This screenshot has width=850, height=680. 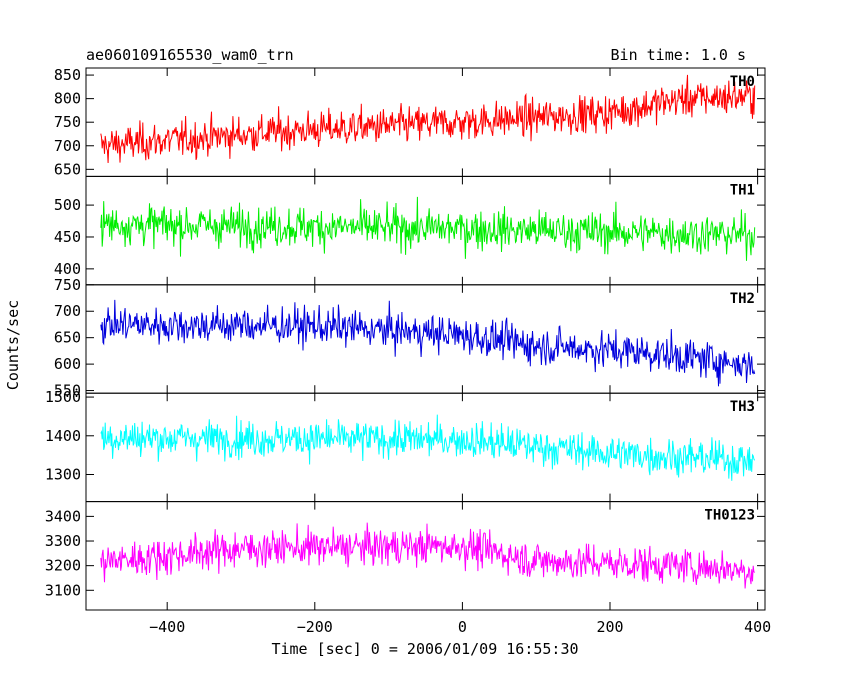 What do you see at coordinates (63, 566) in the screenshot?
I see `y-tick-label: 3200` at bounding box center [63, 566].